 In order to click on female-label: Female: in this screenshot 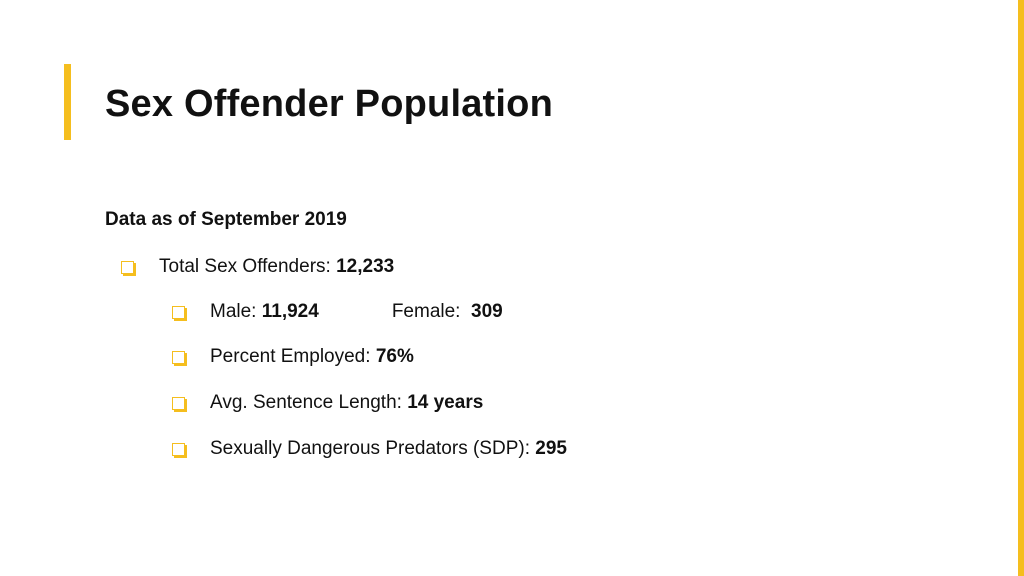, I will do `click(428, 311)`.